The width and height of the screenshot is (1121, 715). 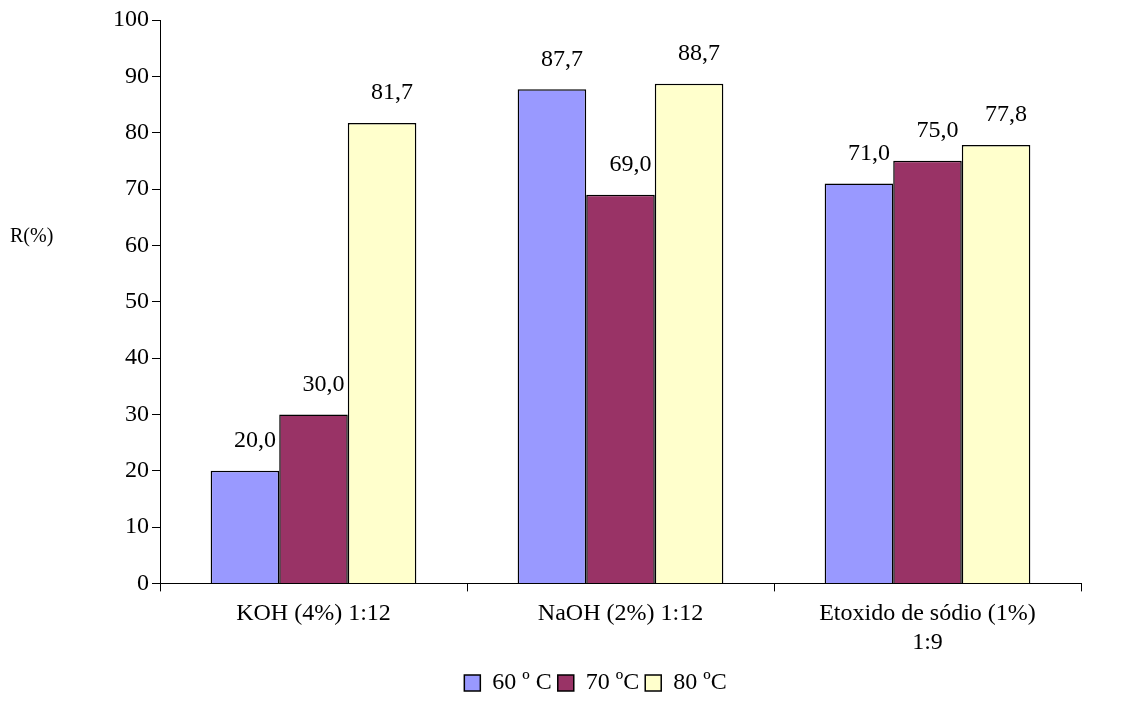 What do you see at coordinates (561, 57) in the screenshot?
I see `data-label: 87,7` at bounding box center [561, 57].